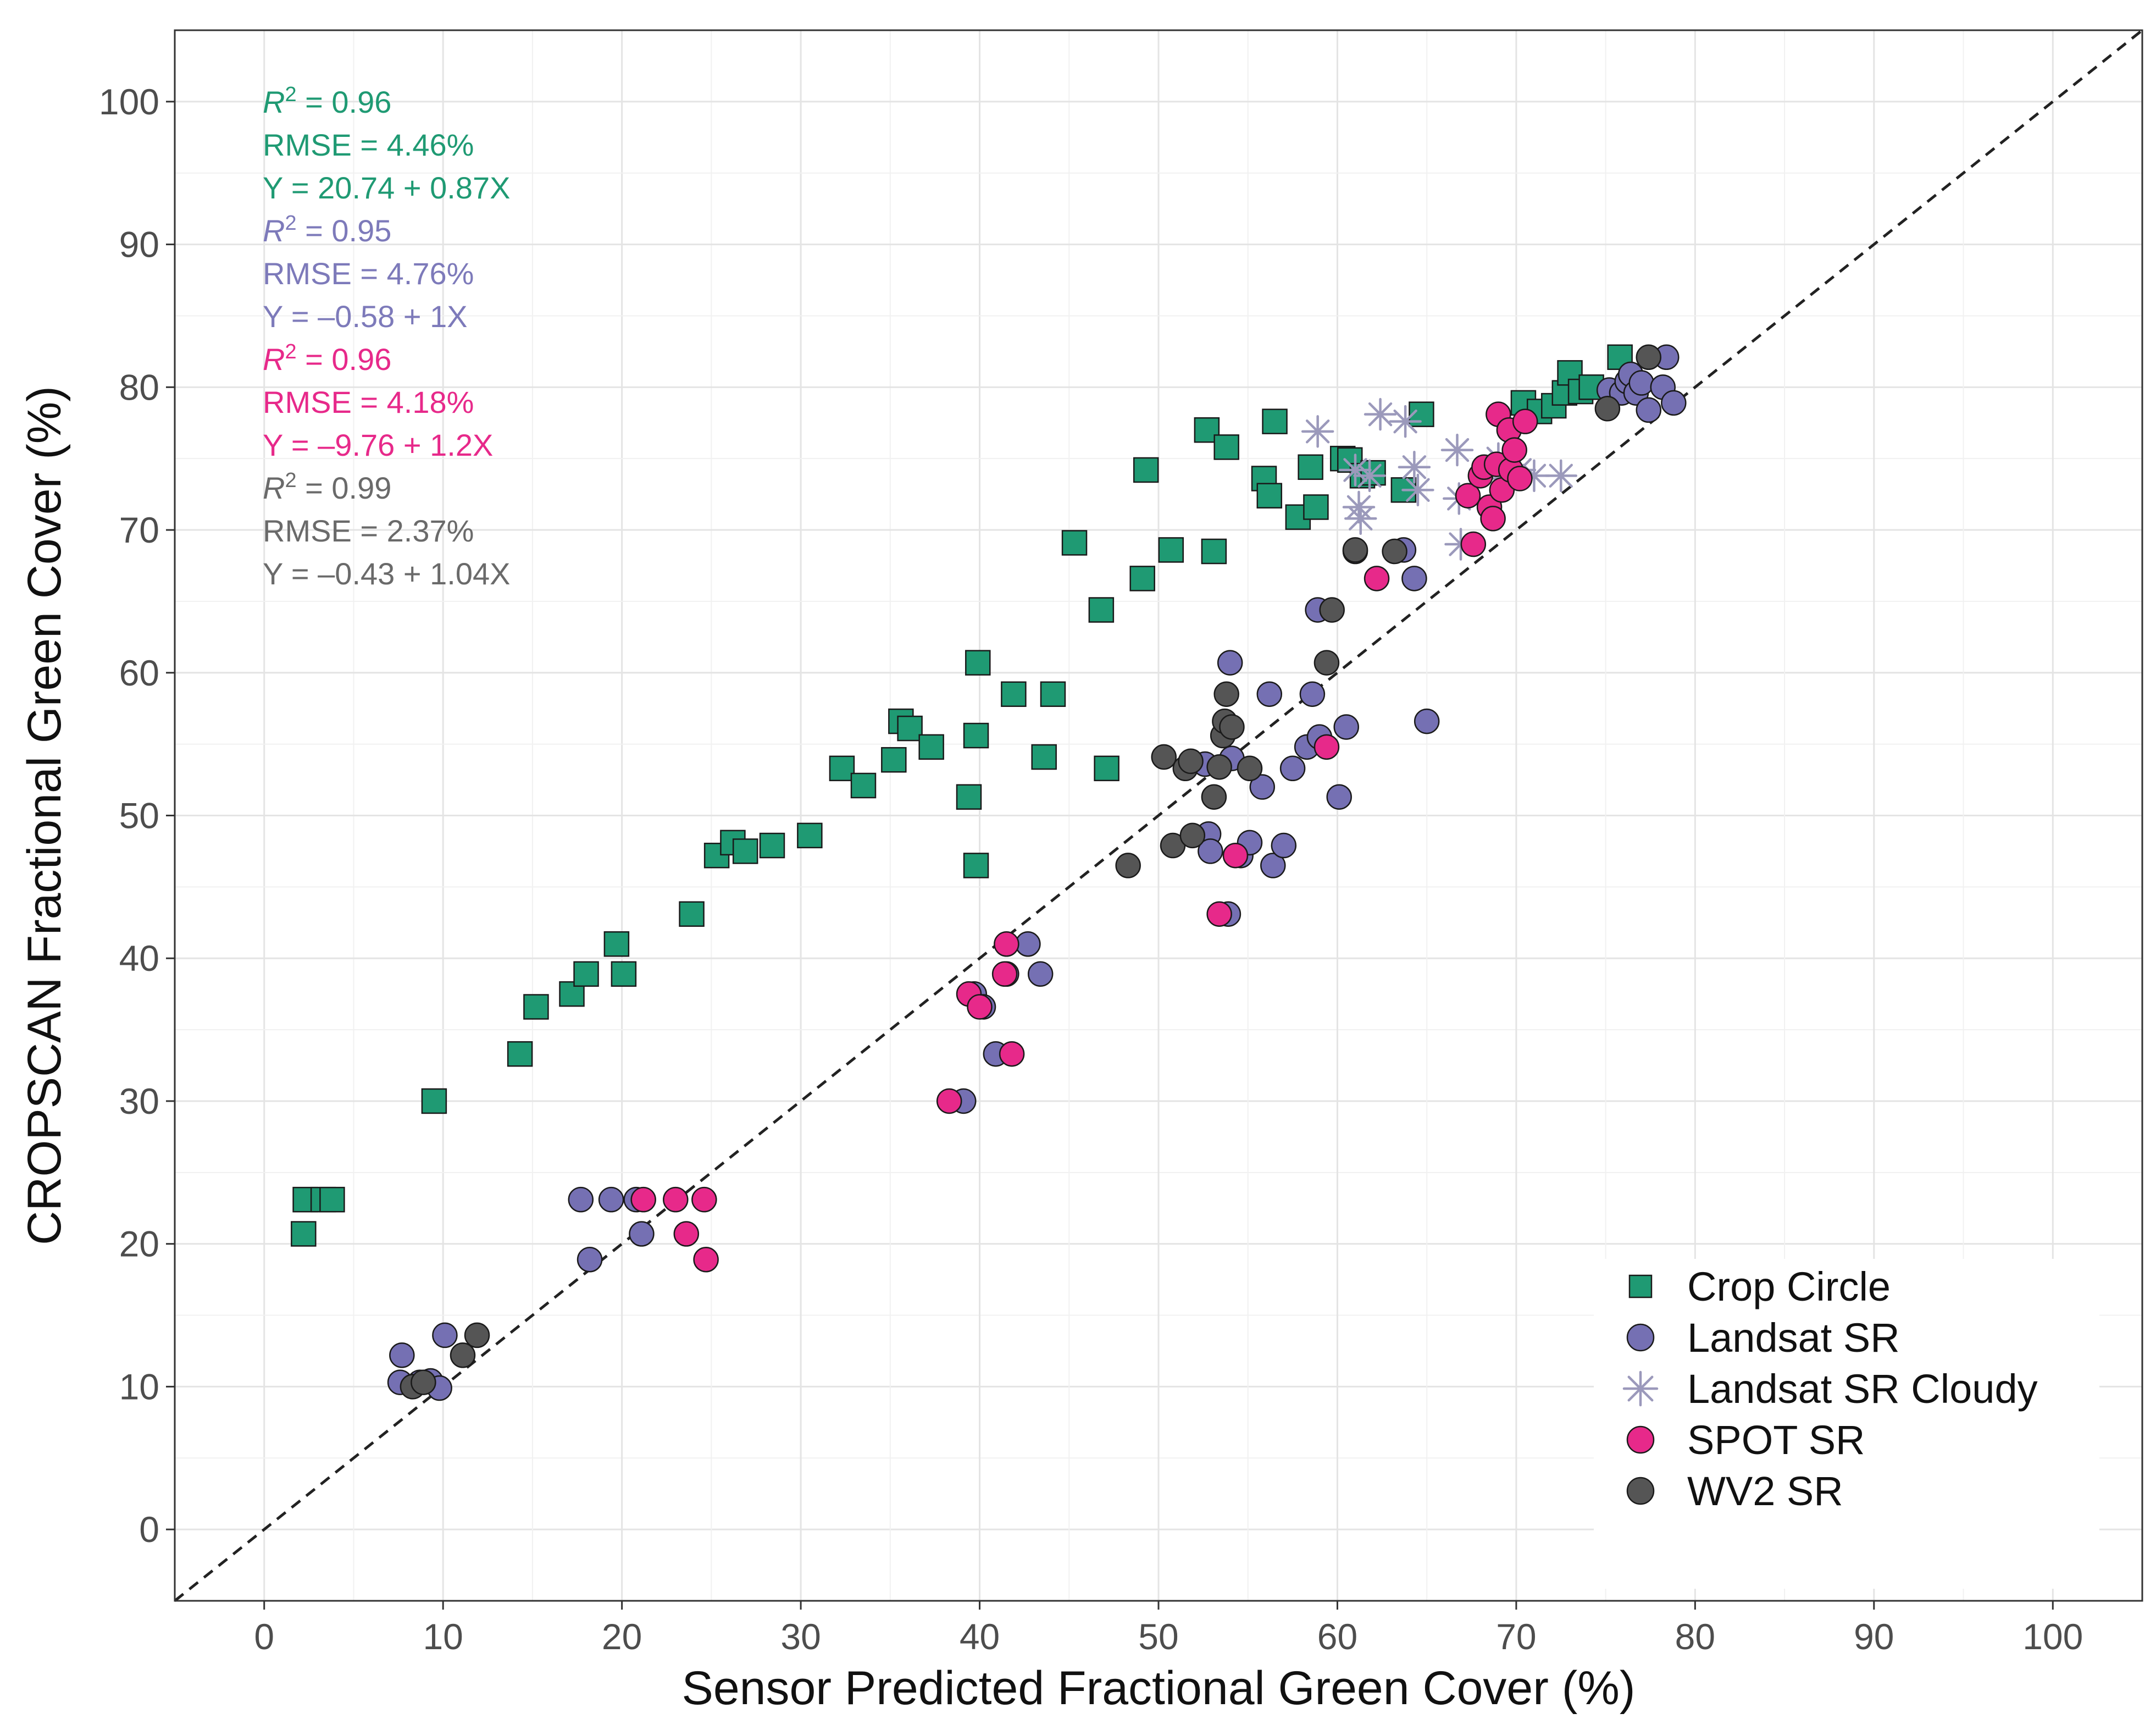 Image resolution: width=2156 pixels, height=1730 pixels. I want to click on y-tick-label: 30, so click(139, 1101).